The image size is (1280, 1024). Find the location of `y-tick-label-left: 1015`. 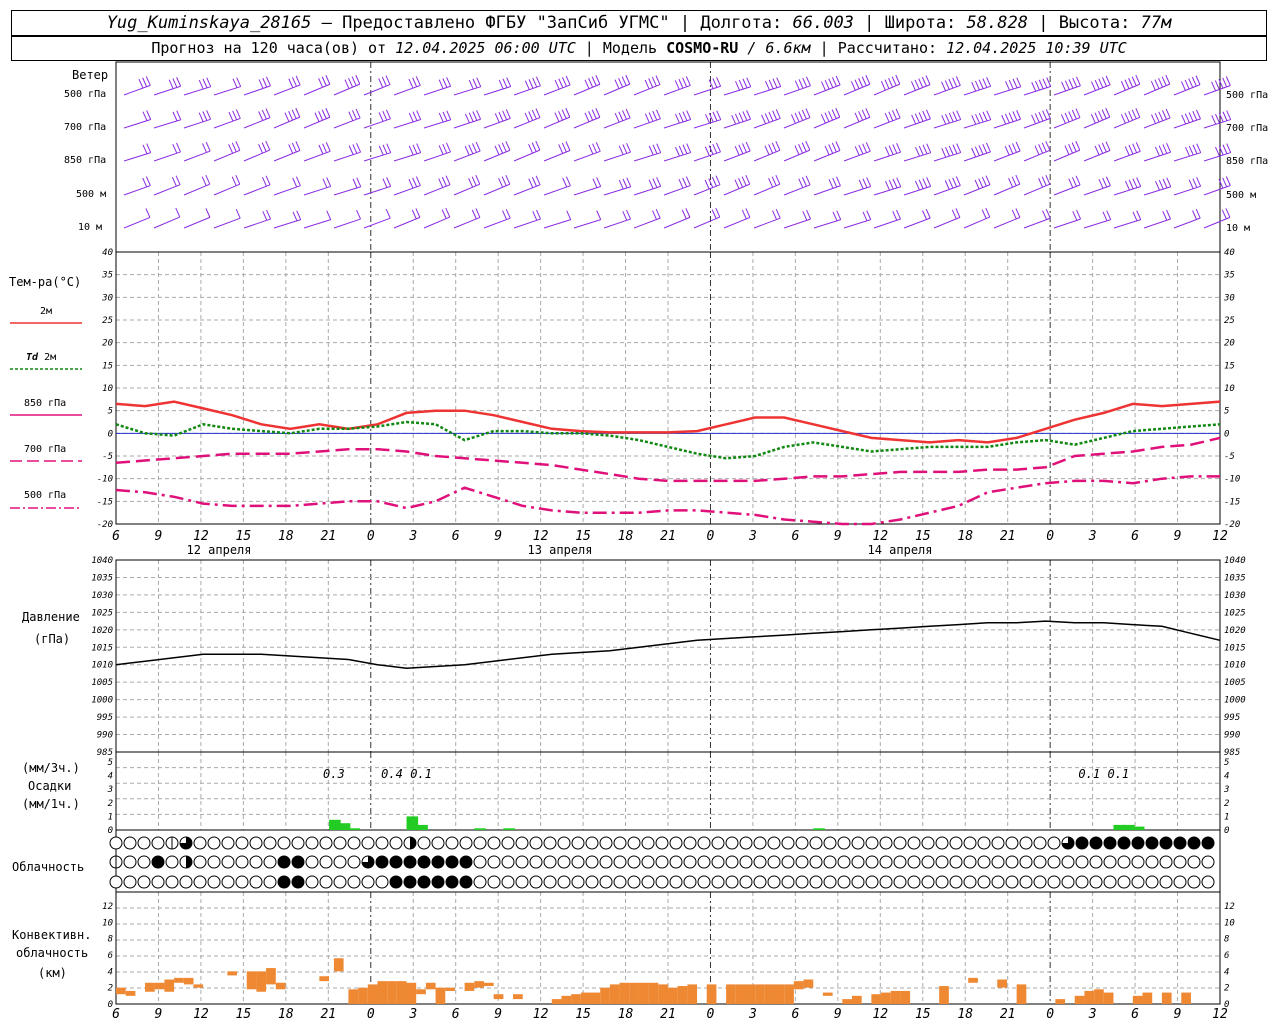

y-tick-label-left: 1015 is located at coordinates (102, 648).